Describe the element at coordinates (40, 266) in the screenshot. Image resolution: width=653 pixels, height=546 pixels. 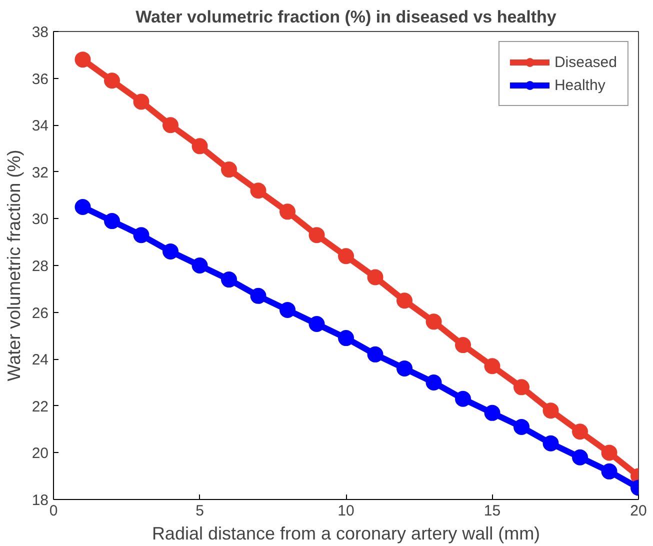
I see `y-tick-label: 28` at that location.